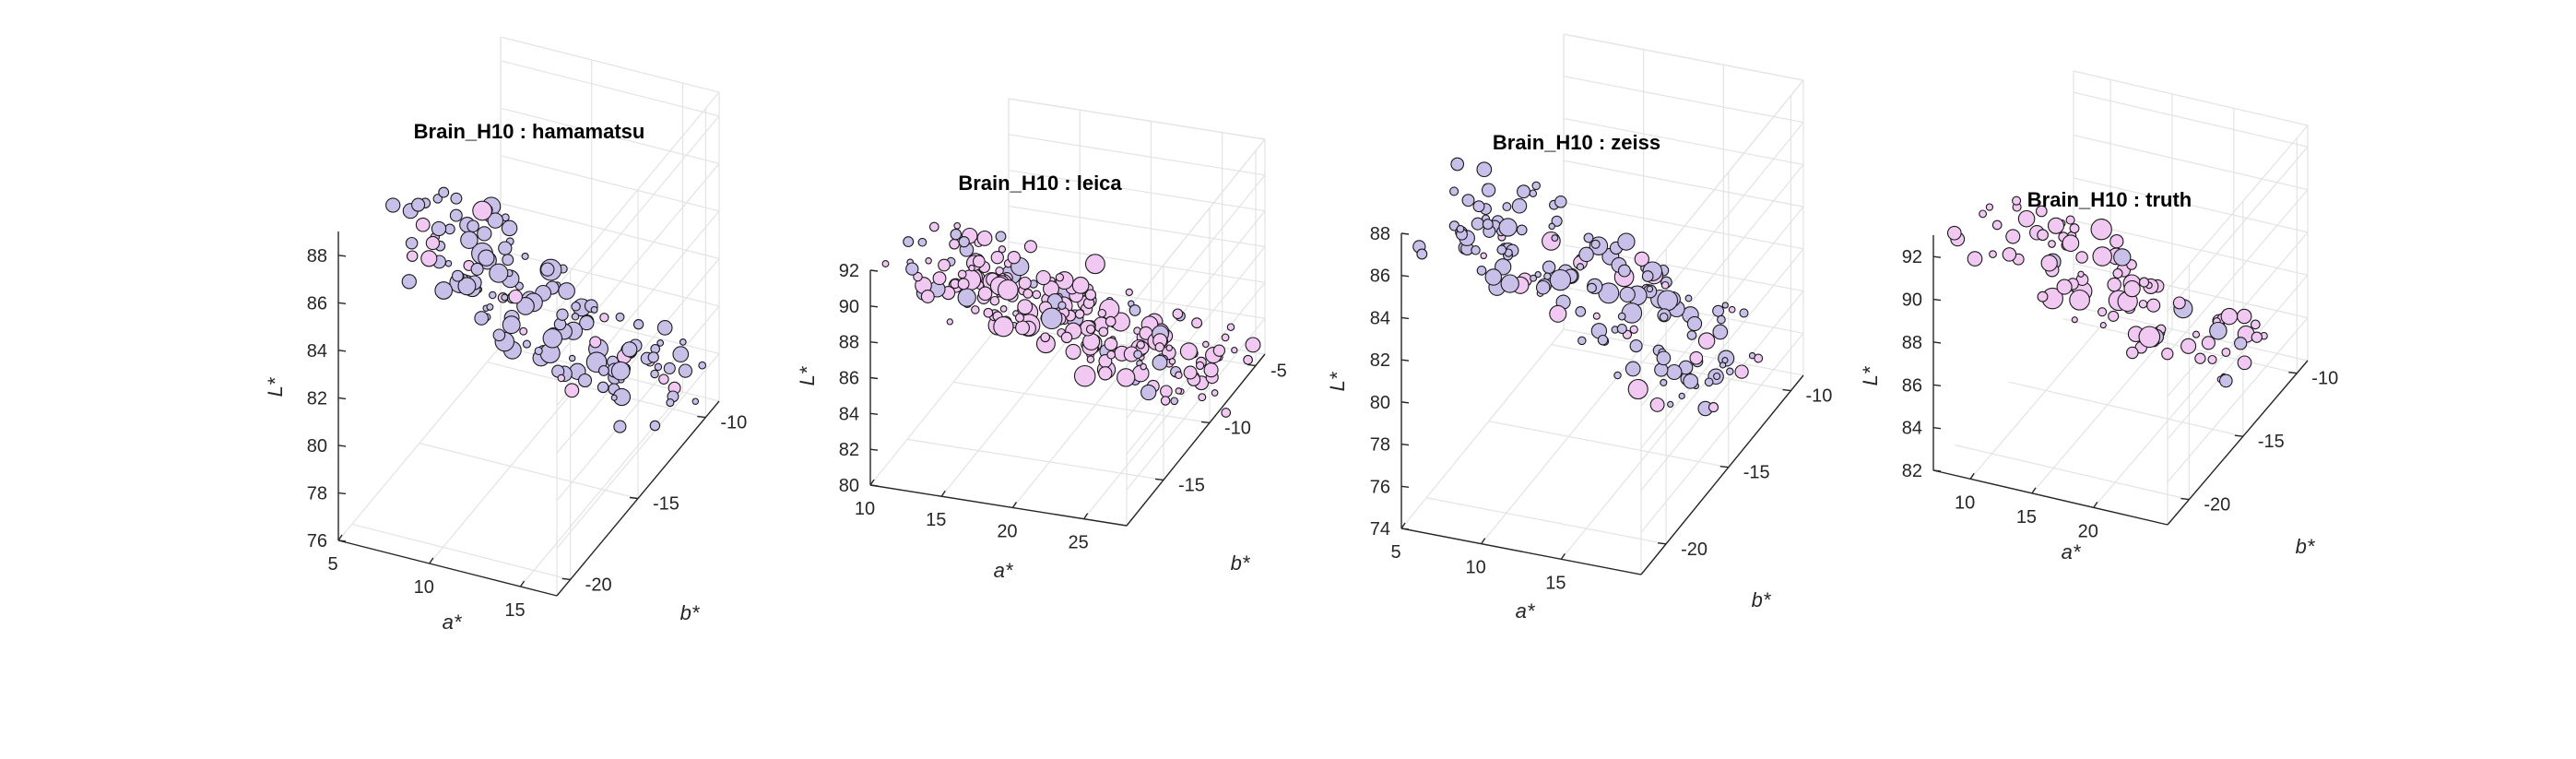  Describe the element at coordinates (1642, 459) in the screenshot. I see `gridline-x` at that location.